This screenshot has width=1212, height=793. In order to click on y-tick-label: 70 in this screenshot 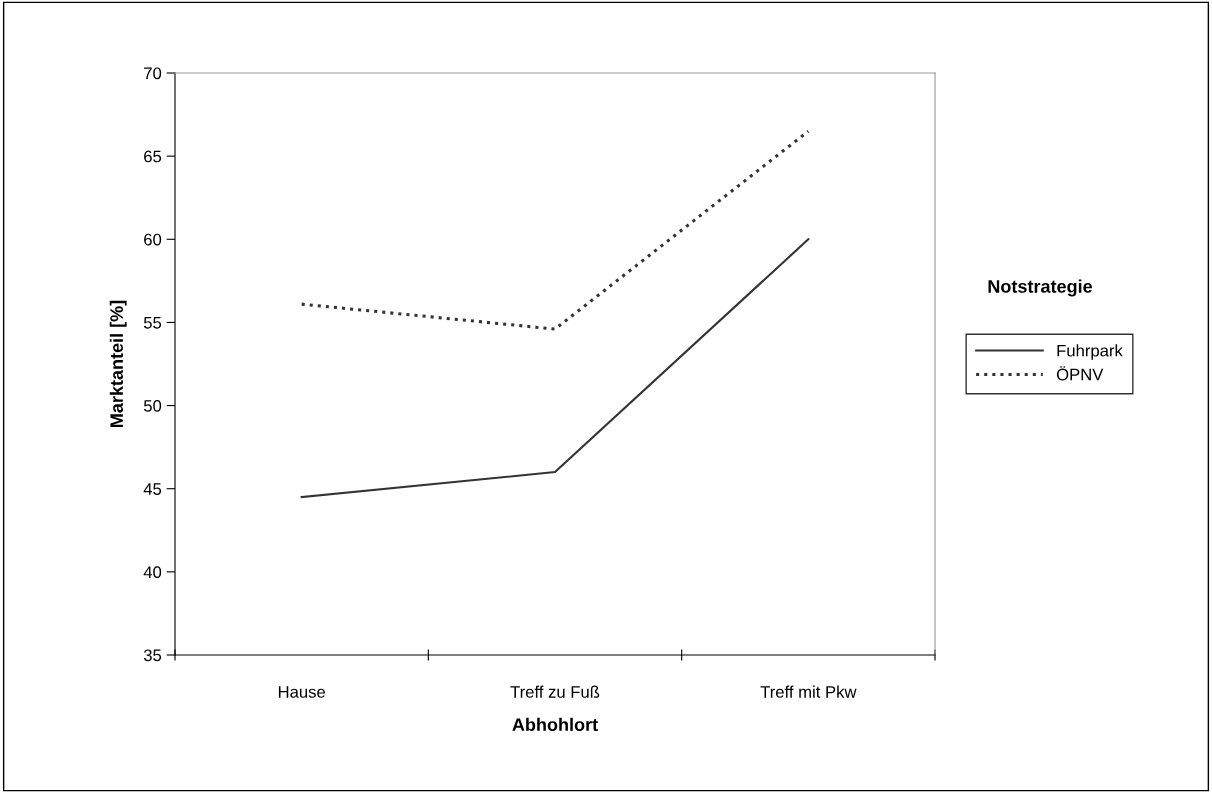, I will do `click(153, 73)`.